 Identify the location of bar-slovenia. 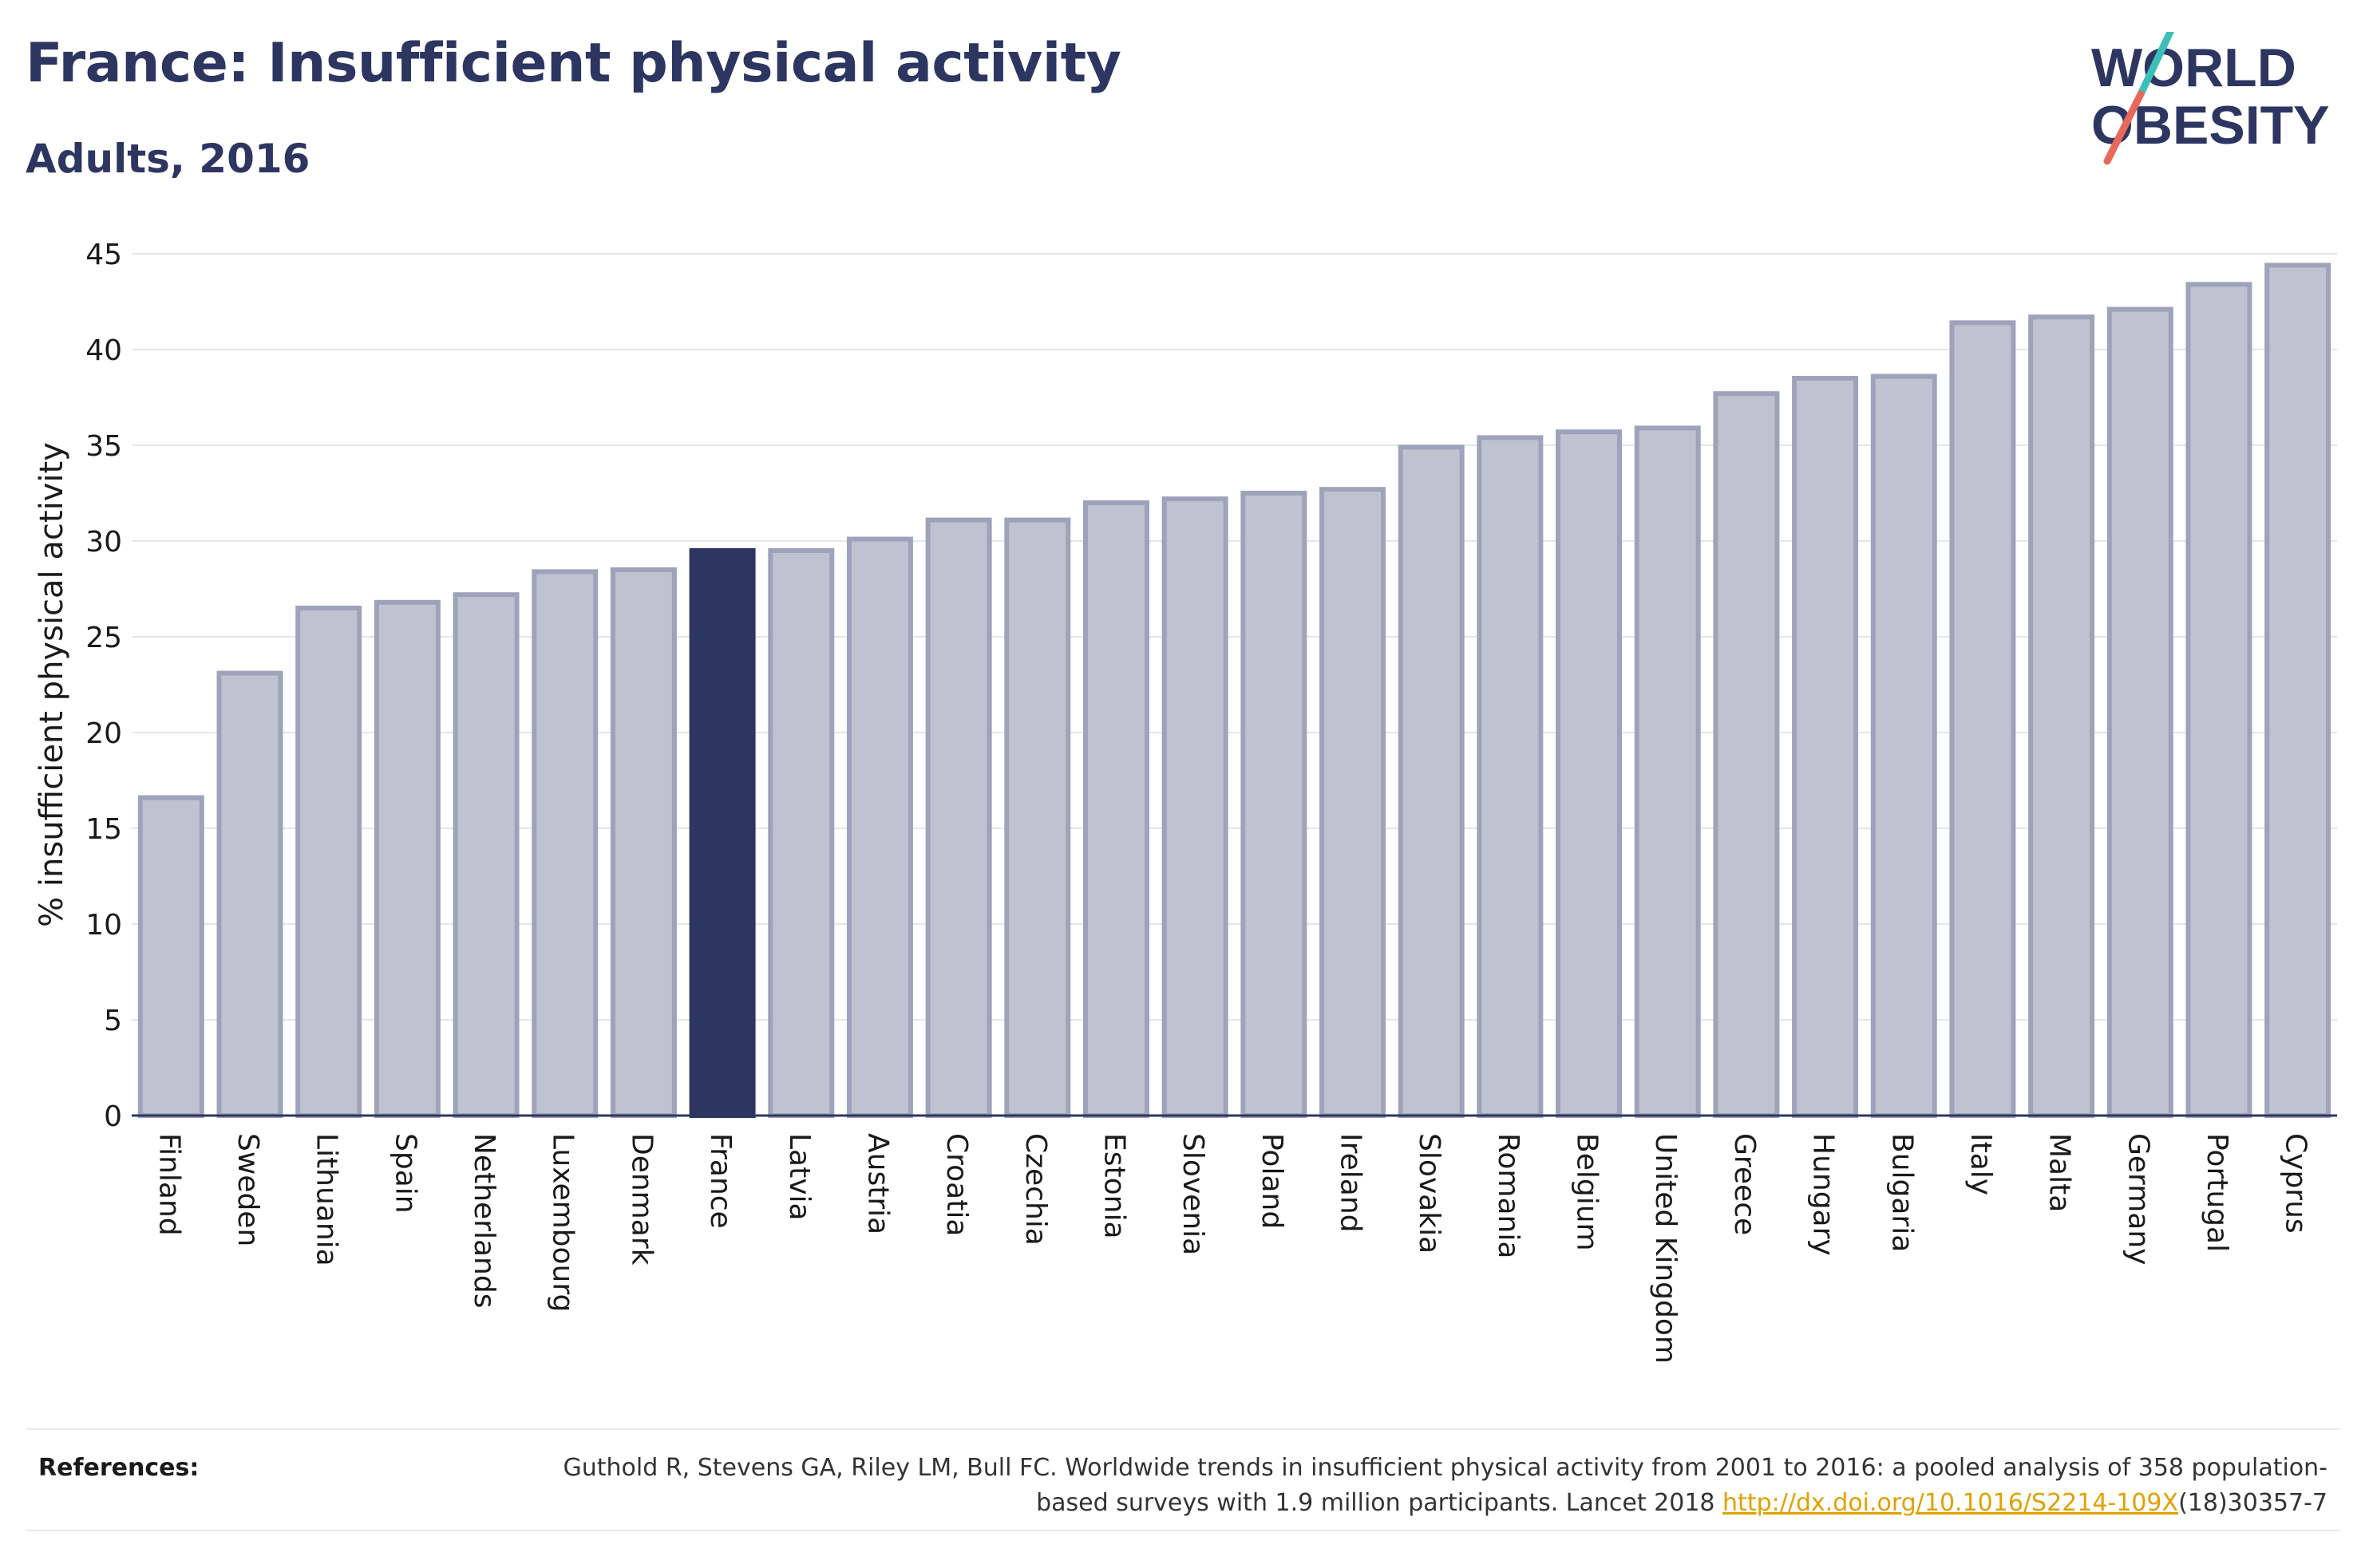
(1194, 807).